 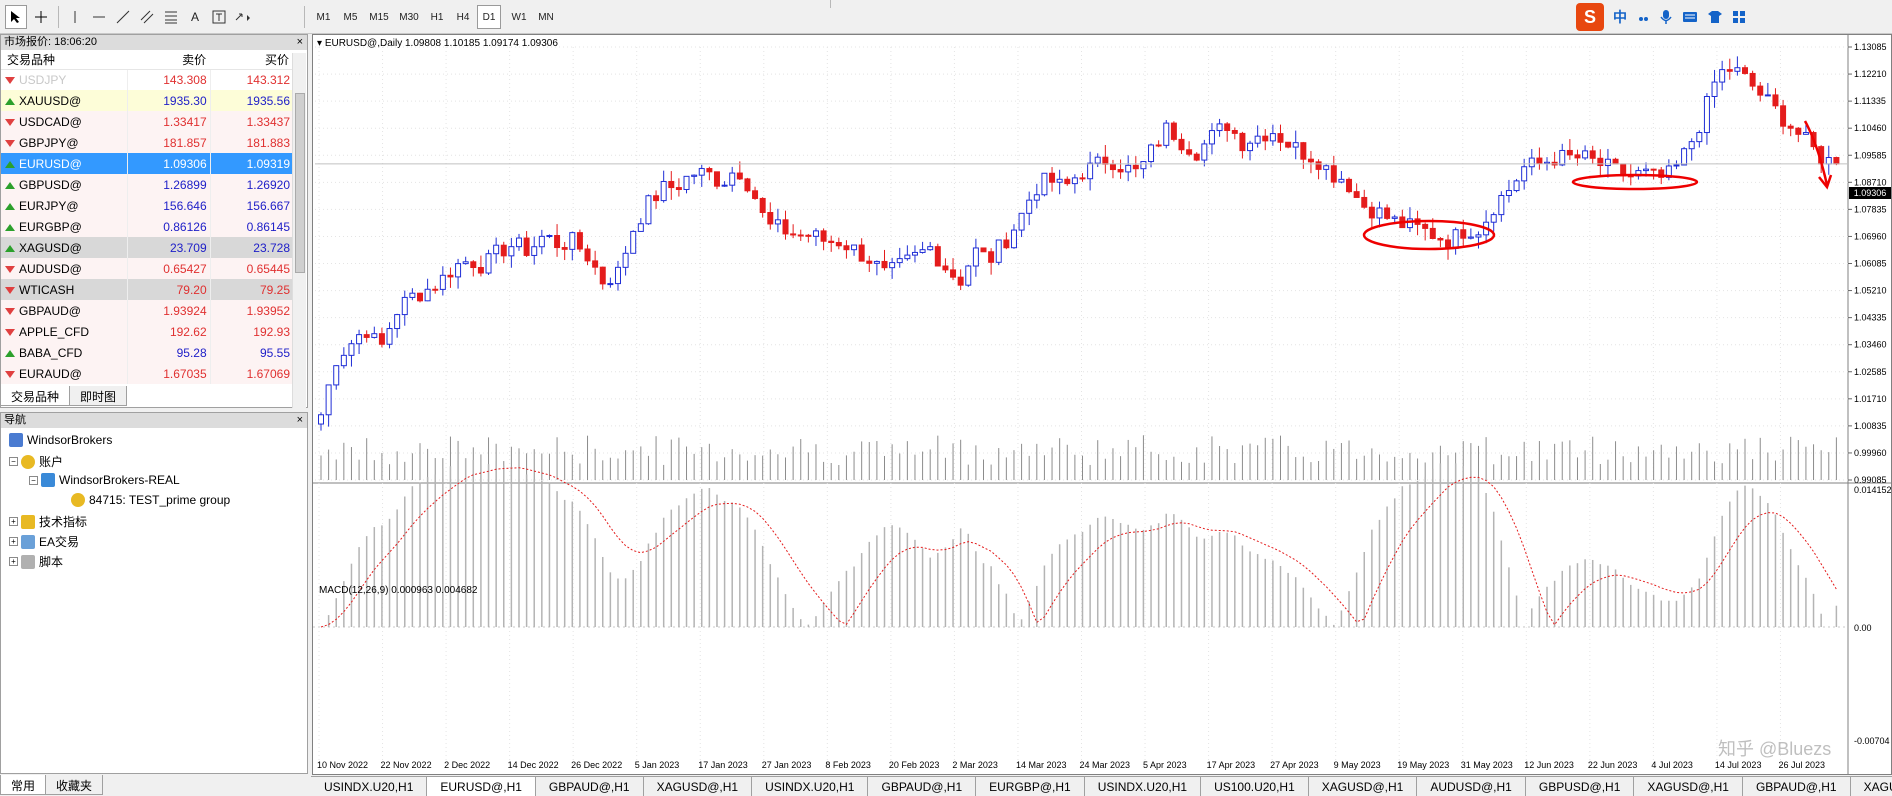 I want to click on symbol-cell: GBPJPY@, so click(x=64, y=142).